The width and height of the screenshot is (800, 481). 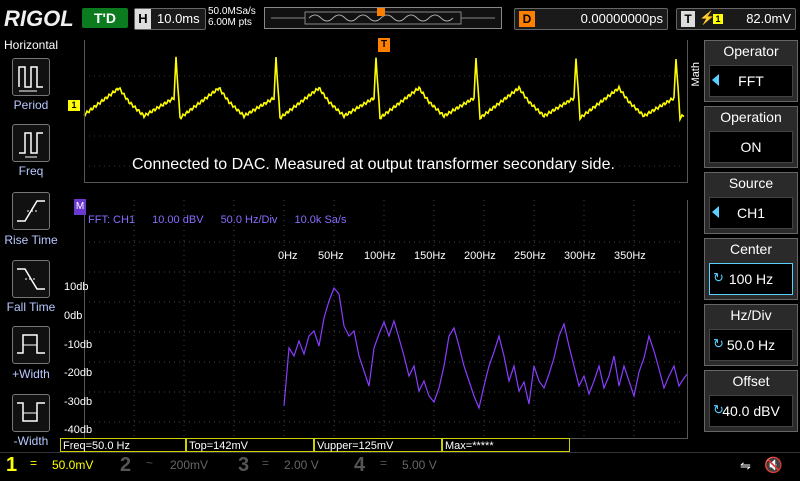 What do you see at coordinates (320, 220) in the screenshot?
I see `fft-sample-rate: 10.0k Sa/s` at bounding box center [320, 220].